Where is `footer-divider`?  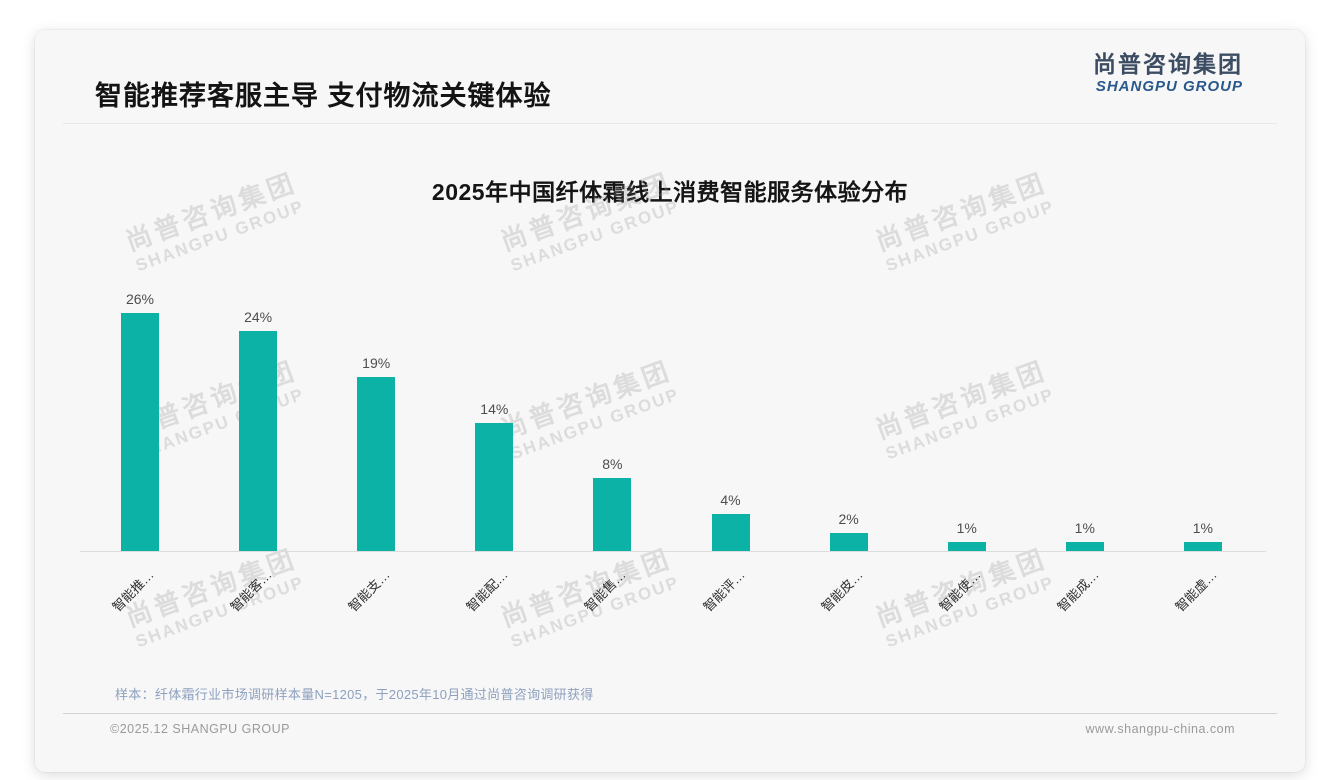
footer-divider is located at coordinates (670, 713).